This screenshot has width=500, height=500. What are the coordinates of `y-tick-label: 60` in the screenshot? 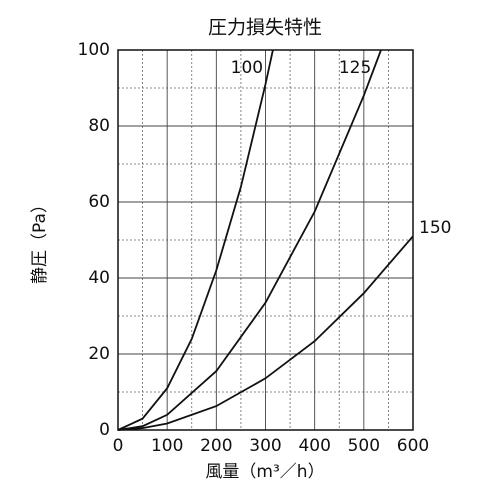 It's located at (99, 202).